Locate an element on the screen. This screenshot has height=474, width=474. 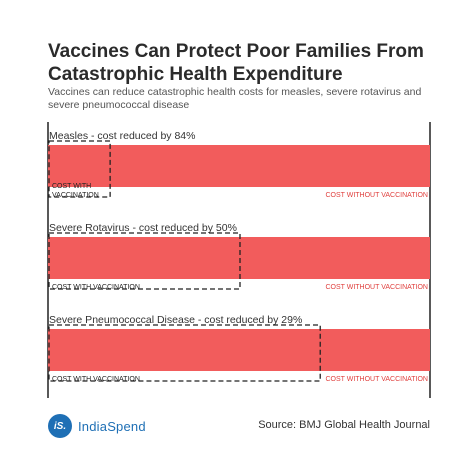
source-note: Source: BMJ Global Health Journal is located at coordinates (344, 425).